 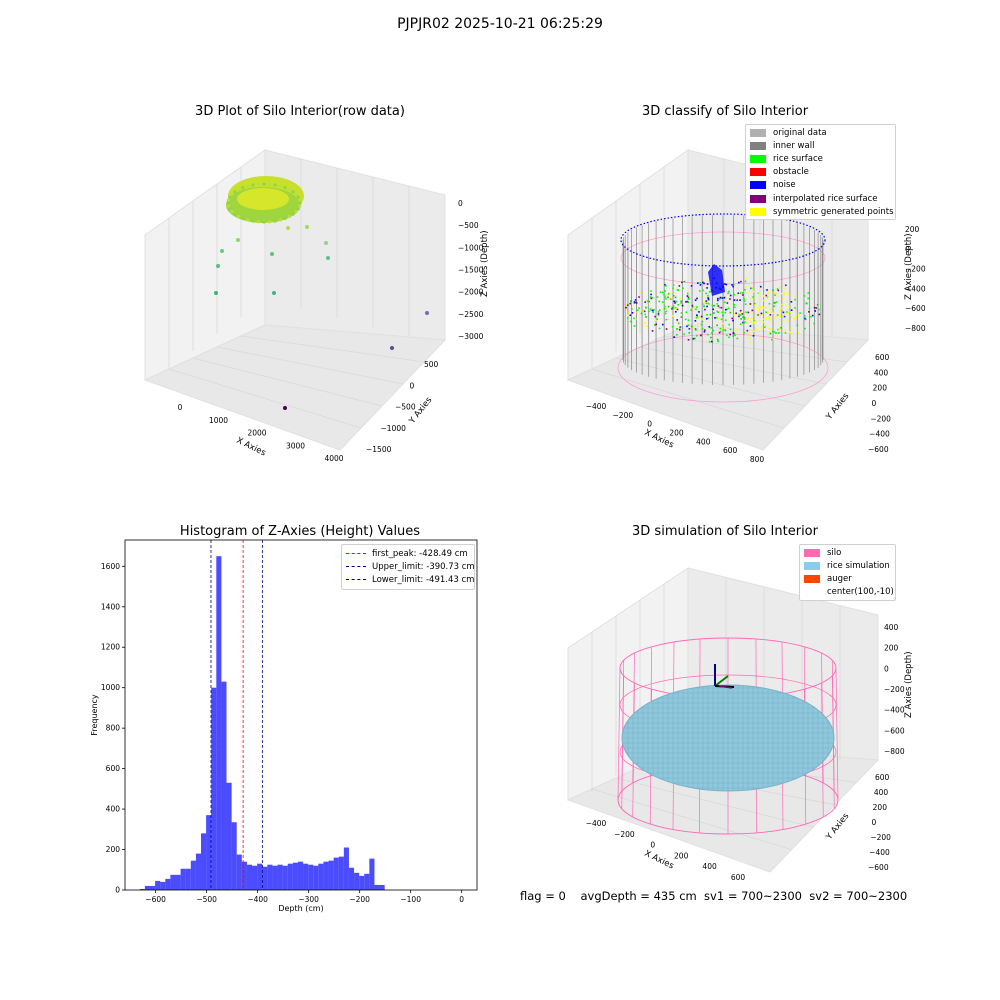 What do you see at coordinates (880, 388) in the screenshot?
I see `classify-y-tick-label: 200` at bounding box center [880, 388].